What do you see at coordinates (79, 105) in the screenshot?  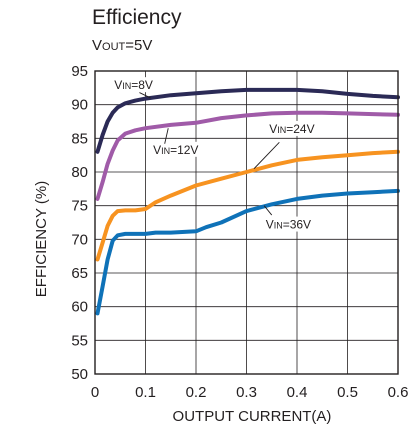 I see `y-tick-label: 90` at bounding box center [79, 105].